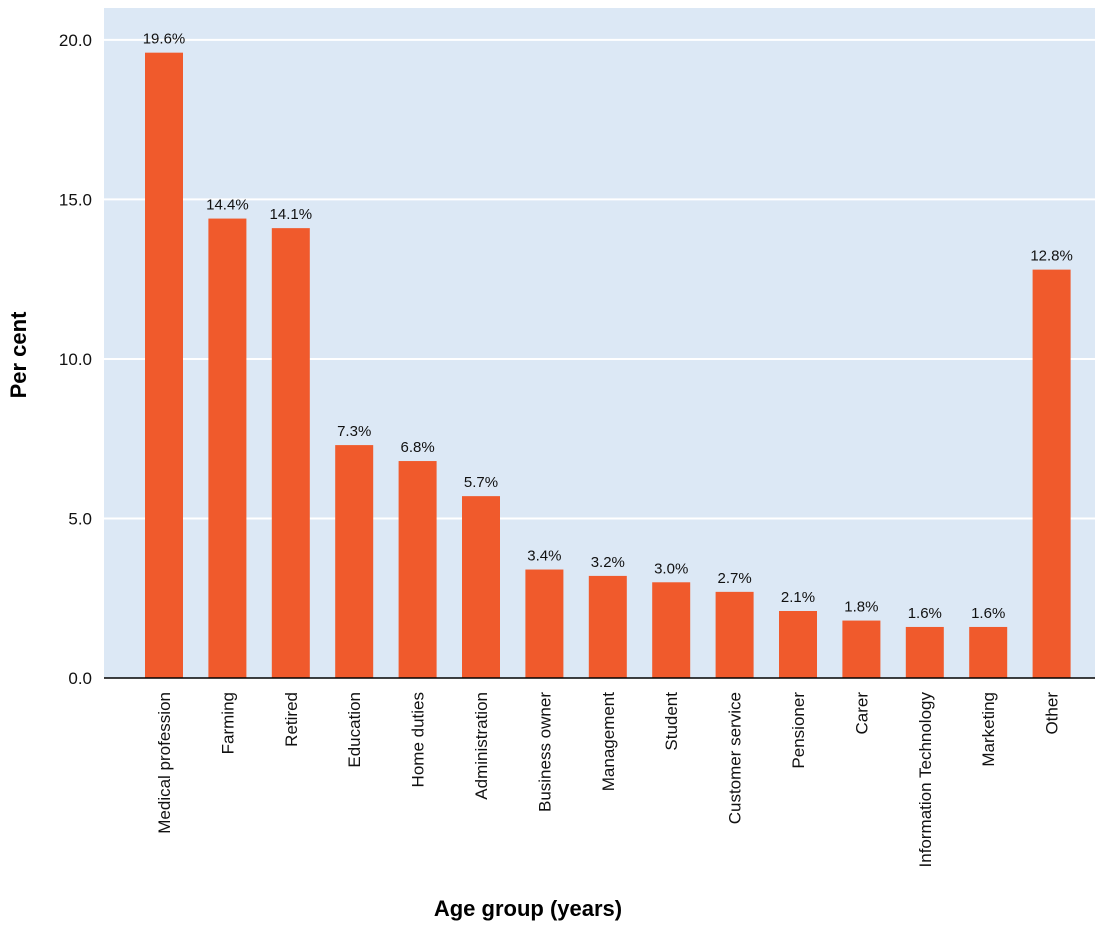 The image size is (1095, 942). What do you see at coordinates (354, 730) in the screenshot?
I see `x-tick-label: Education` at bounding box center [354, 730].